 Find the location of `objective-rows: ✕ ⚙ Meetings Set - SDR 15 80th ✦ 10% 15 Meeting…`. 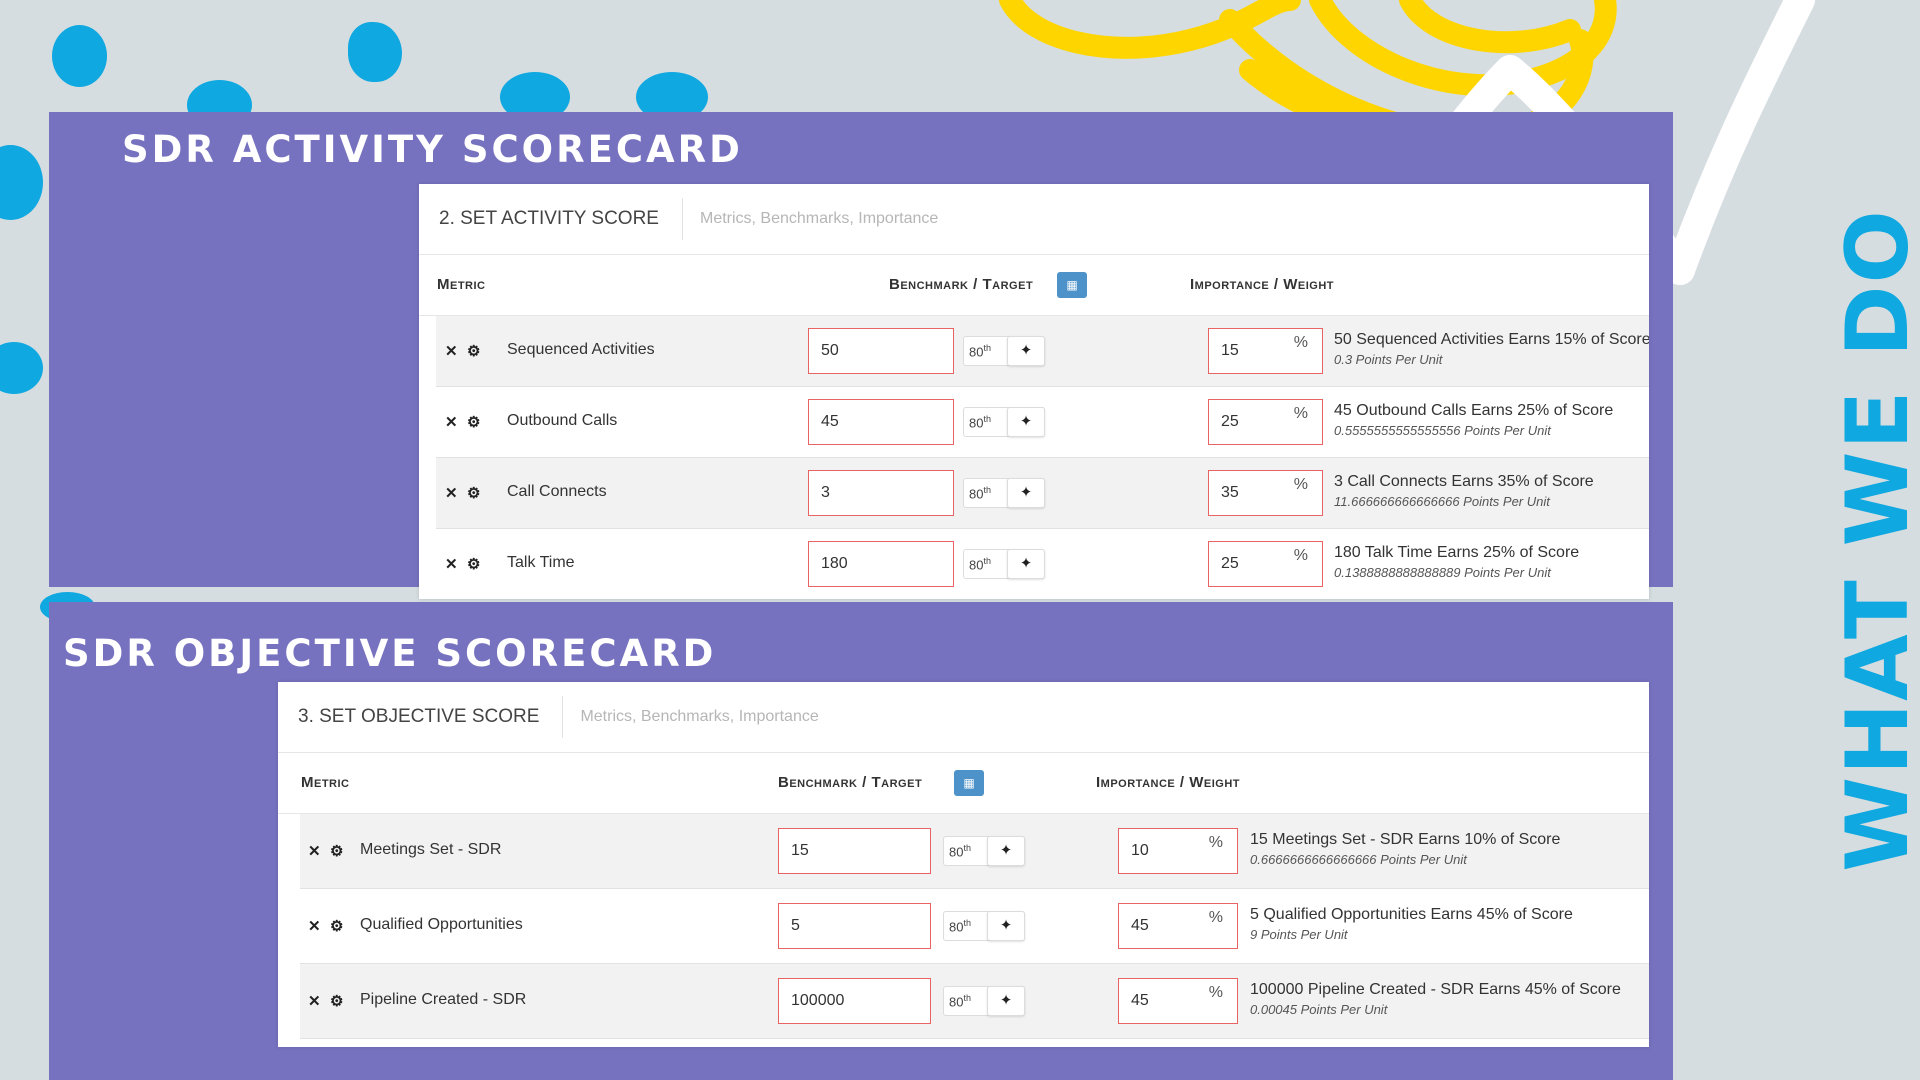

objective-rows: ✕ ⚙ Meetings Set - SDR 15 80th ✦ 10% 15 Meeting… is located at coordinates (963, 926).